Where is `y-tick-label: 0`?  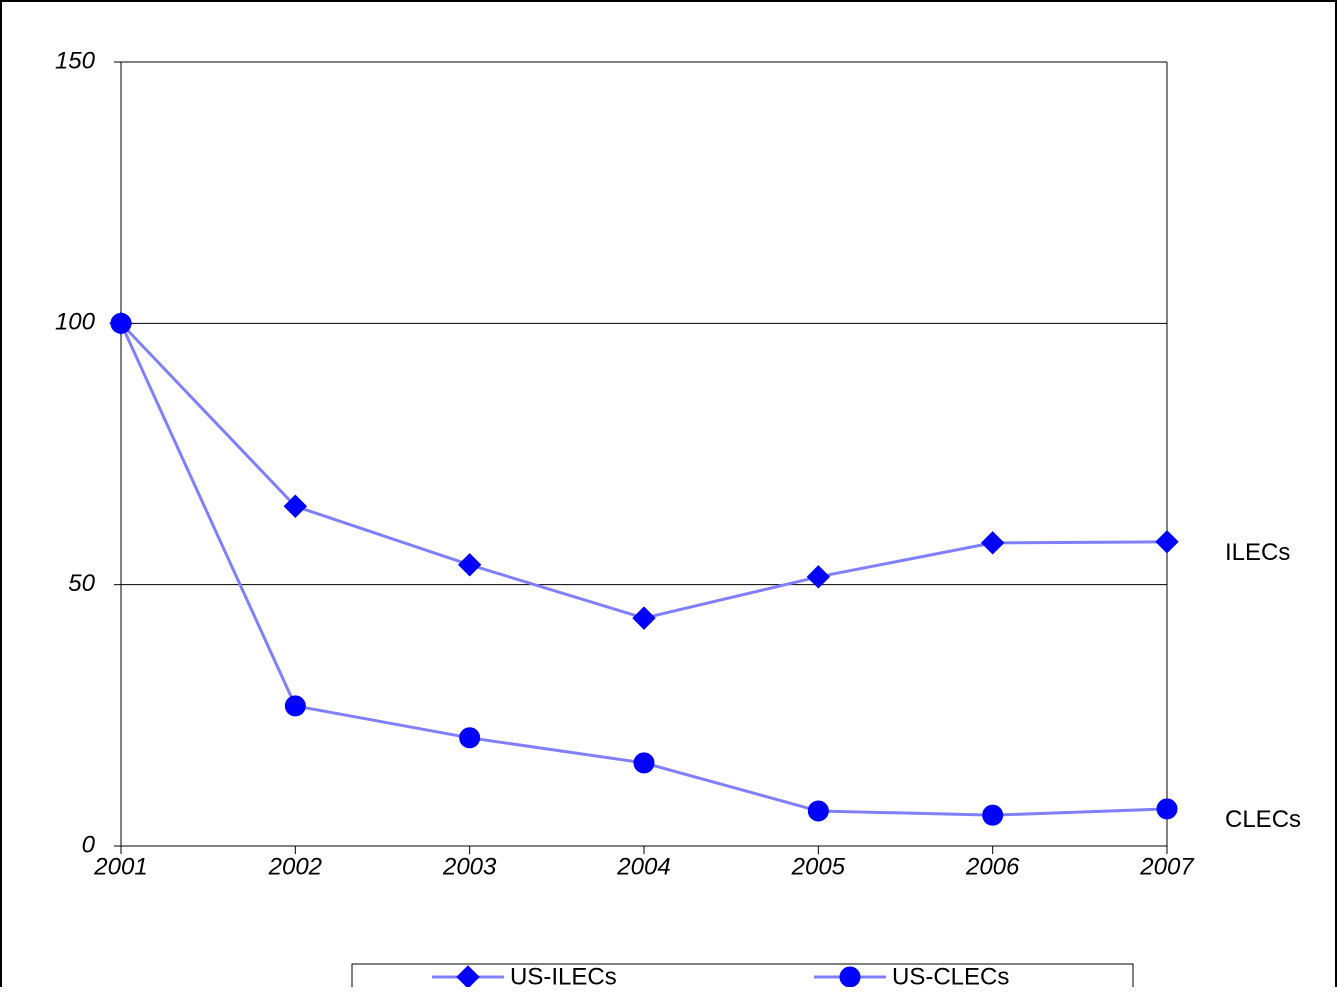
y-tick-label: 0 is located at coordinates (89, 844).